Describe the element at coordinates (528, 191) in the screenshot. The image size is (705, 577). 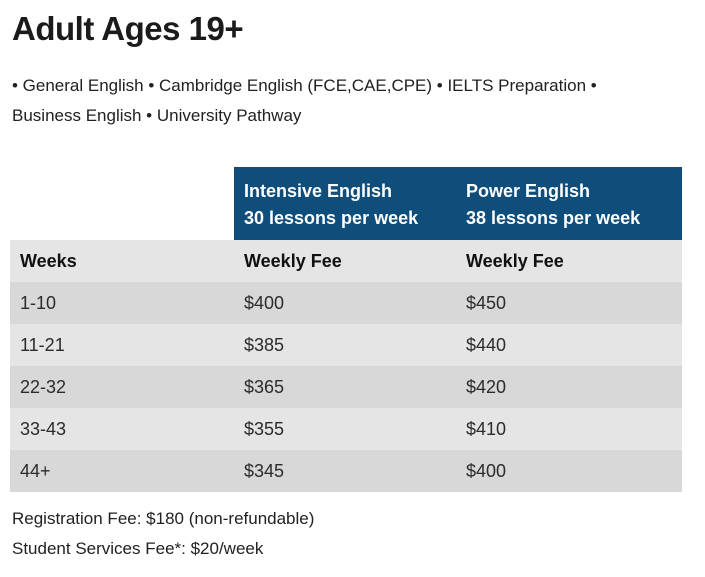
I see `column-header-title: Power English` at that location.